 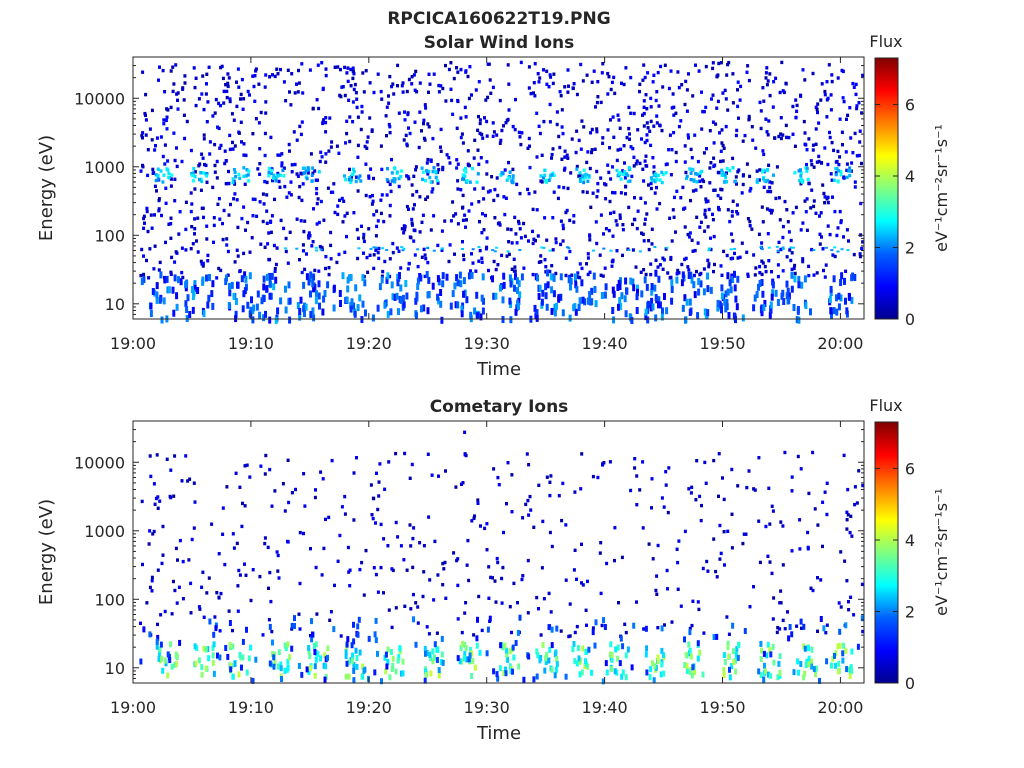 I want to click on figure-title: RPCICA160622T19.PNG, so click(x=498, y=19).